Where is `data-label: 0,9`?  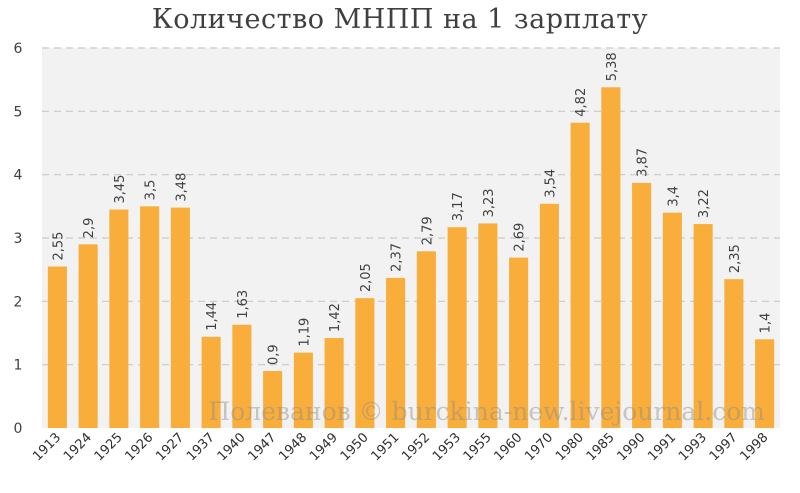 data-label: 0,9 is located at coordinates (274, 354).